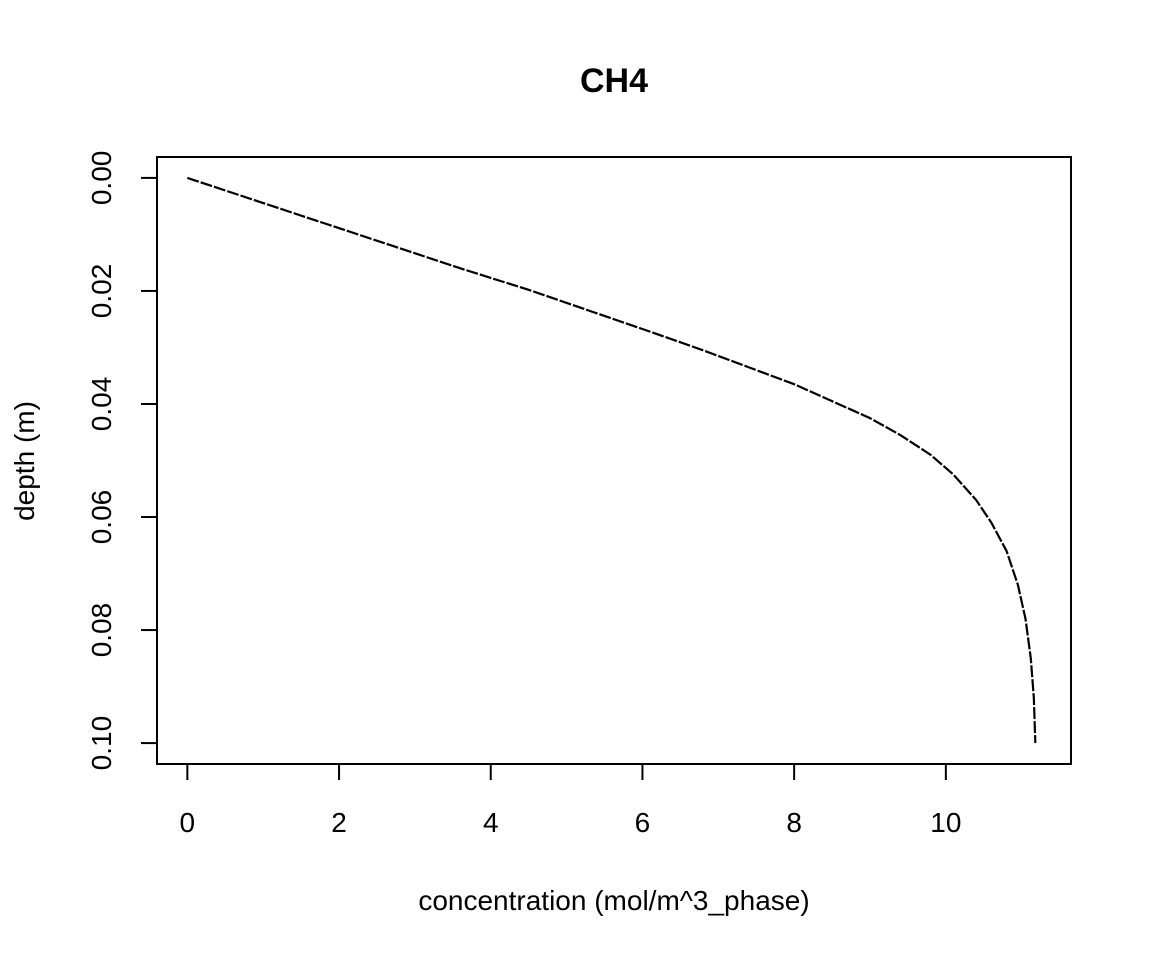  Describe the element at coordinates (643, 822) in the screenshot. I see `x-tick-label: 6` at that location.